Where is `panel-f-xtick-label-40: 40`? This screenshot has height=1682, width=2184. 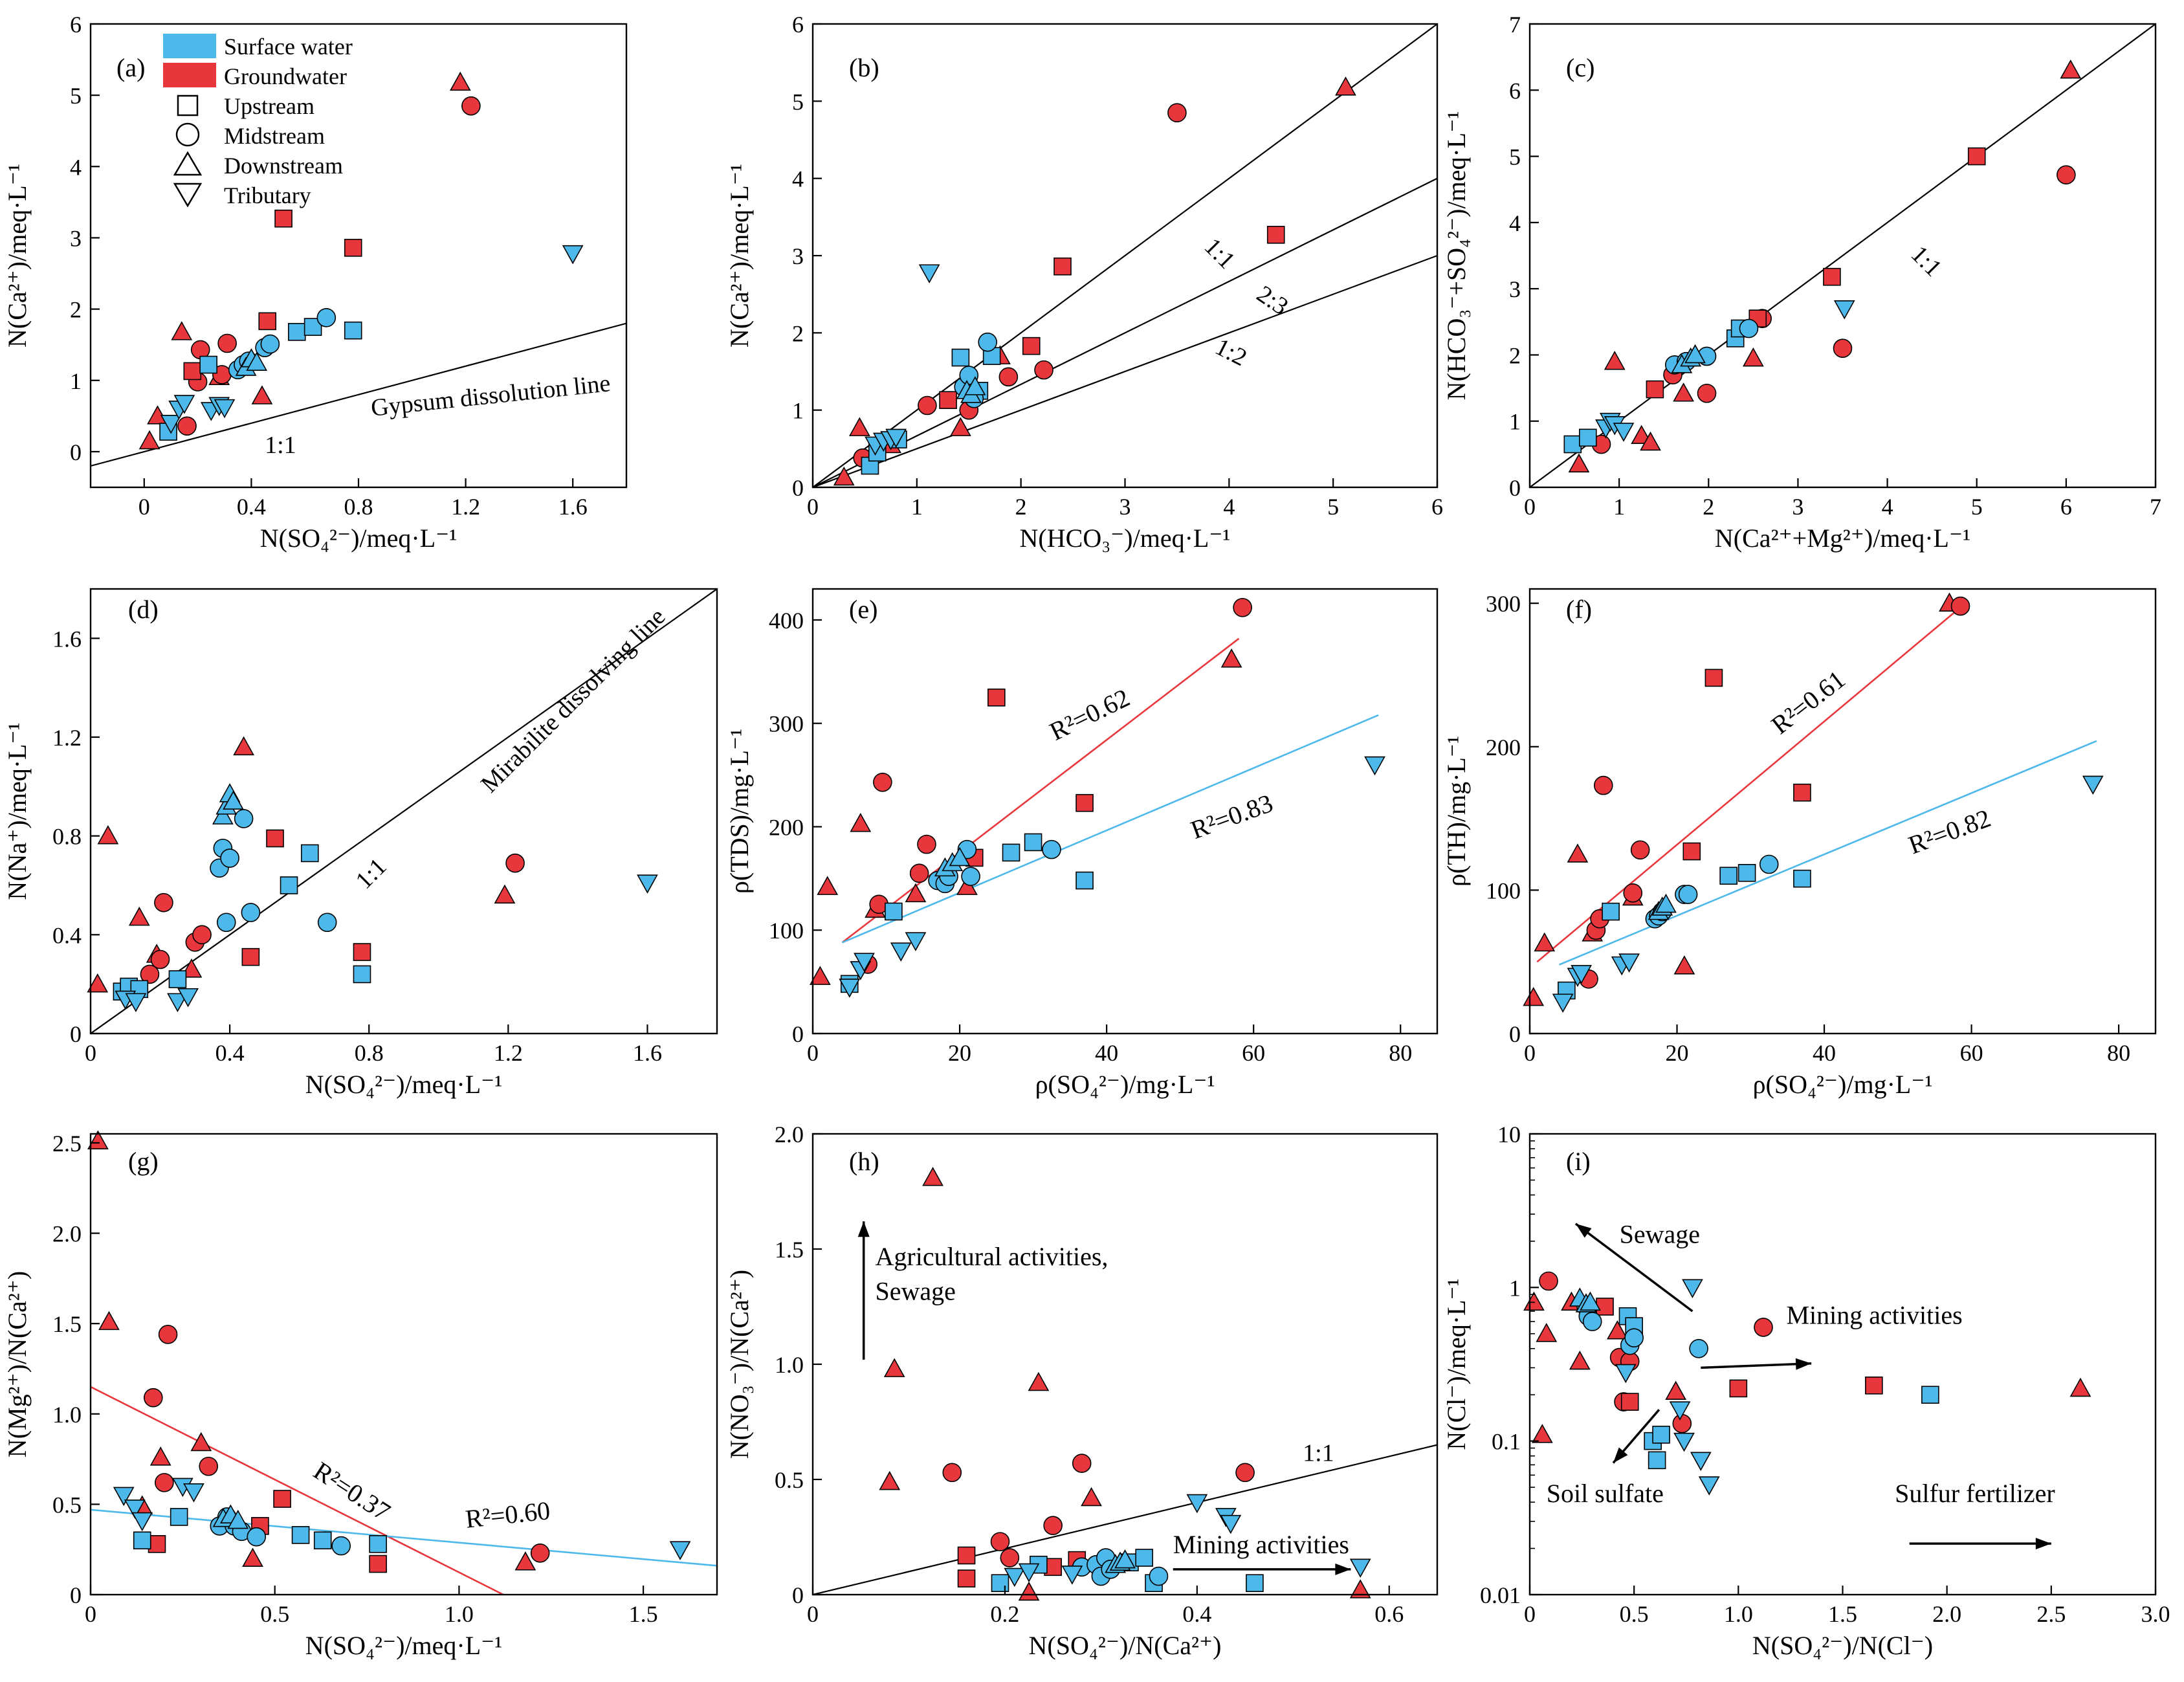 panel-f-xtick-label-40: 40 is located at coordinates (1824, 1053).